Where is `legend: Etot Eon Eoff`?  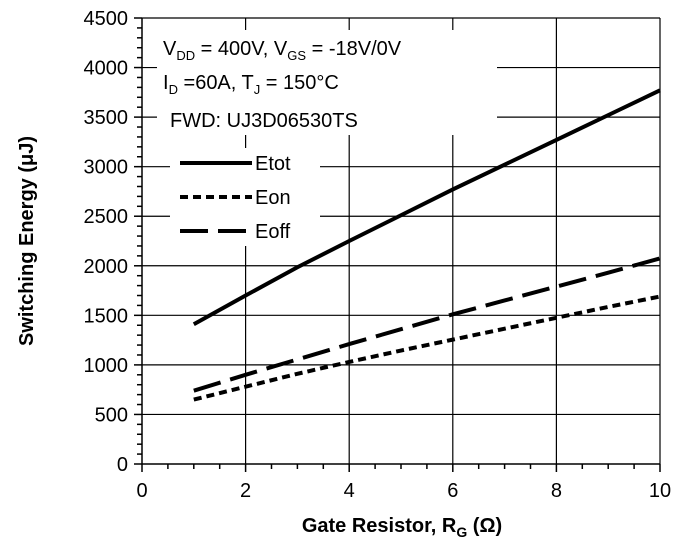
legend: Etot Eon Eoff is located at coordinates (245, 197).